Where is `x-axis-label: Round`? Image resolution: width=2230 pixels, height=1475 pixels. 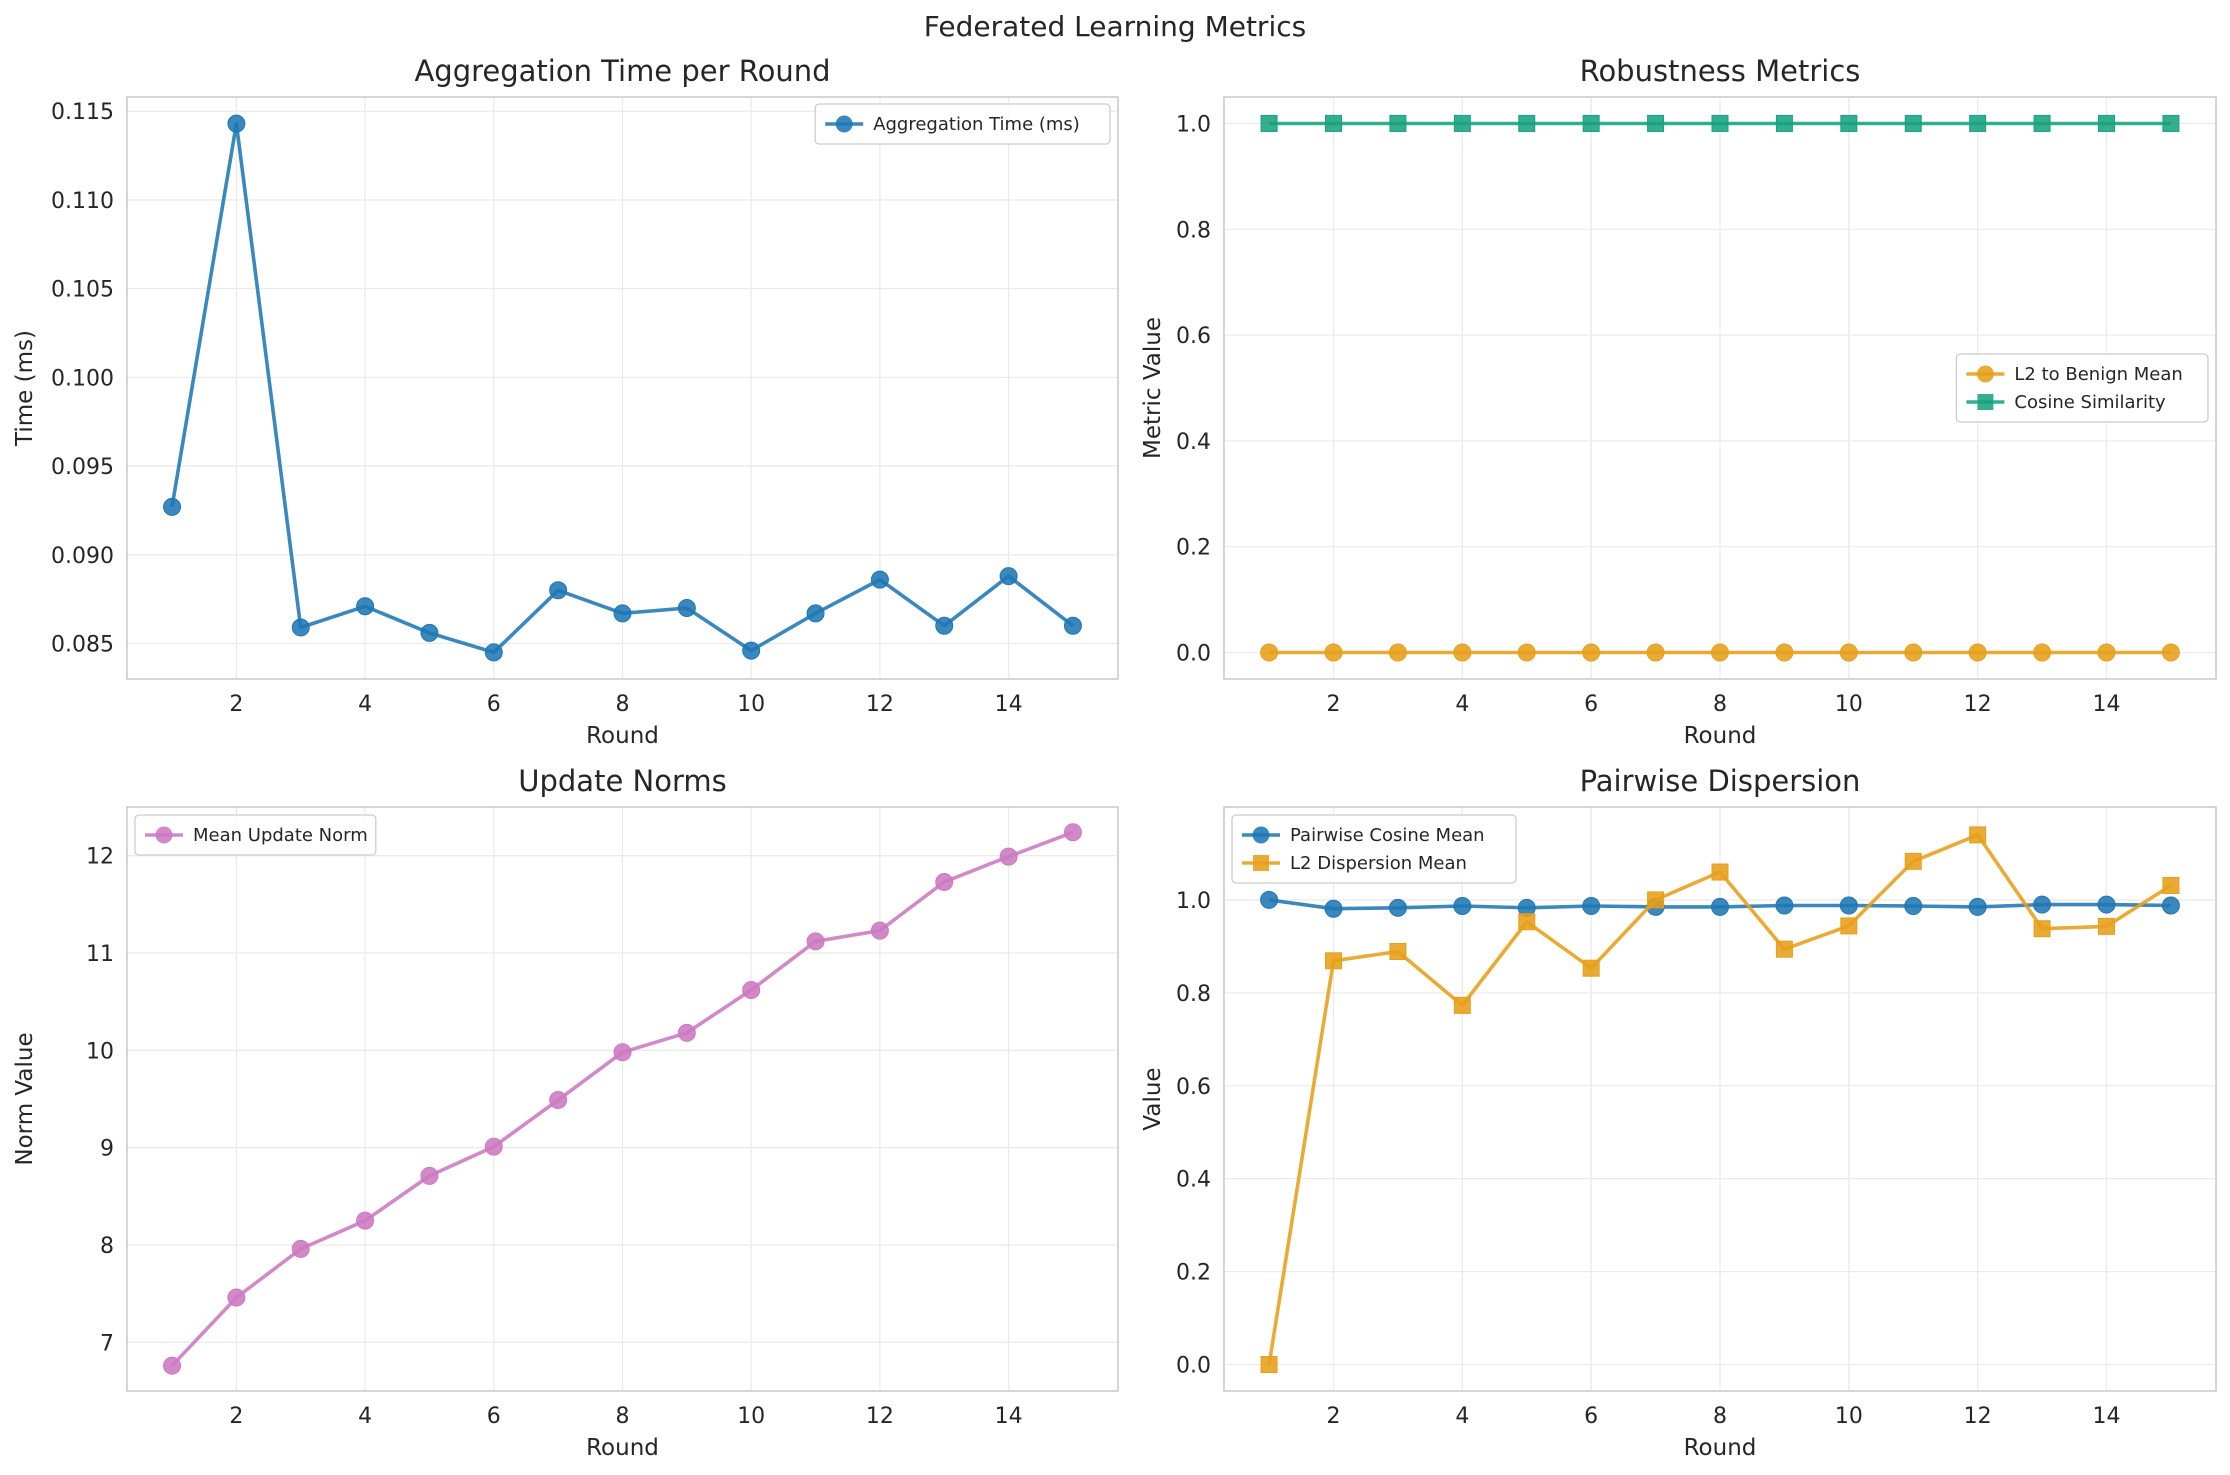
x-axis-label: Round is located at coordinates (622, 1448).